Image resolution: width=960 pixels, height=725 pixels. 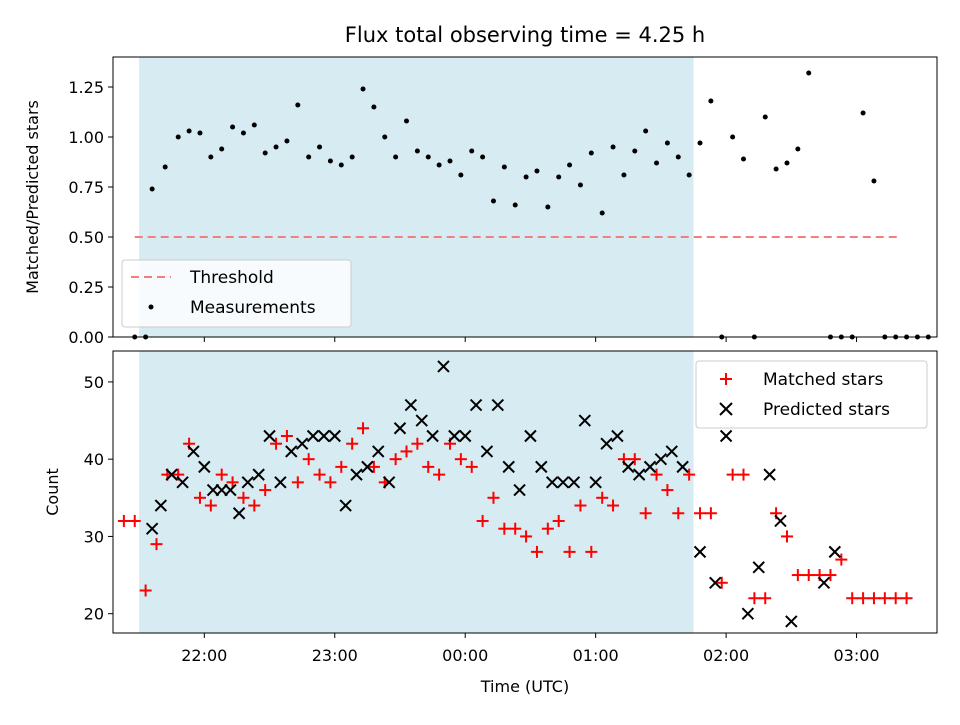 I want to click on x-tick-label: 01:00, so click(x=596, y=655).